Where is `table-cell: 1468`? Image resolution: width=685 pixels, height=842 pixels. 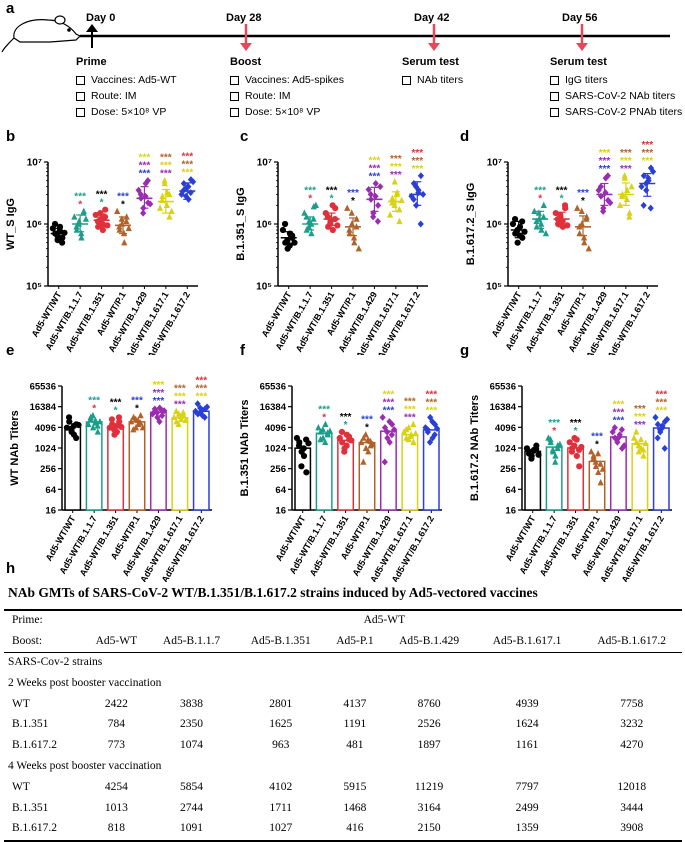
table-cell: 1468 is located at coordinates (355, 807).